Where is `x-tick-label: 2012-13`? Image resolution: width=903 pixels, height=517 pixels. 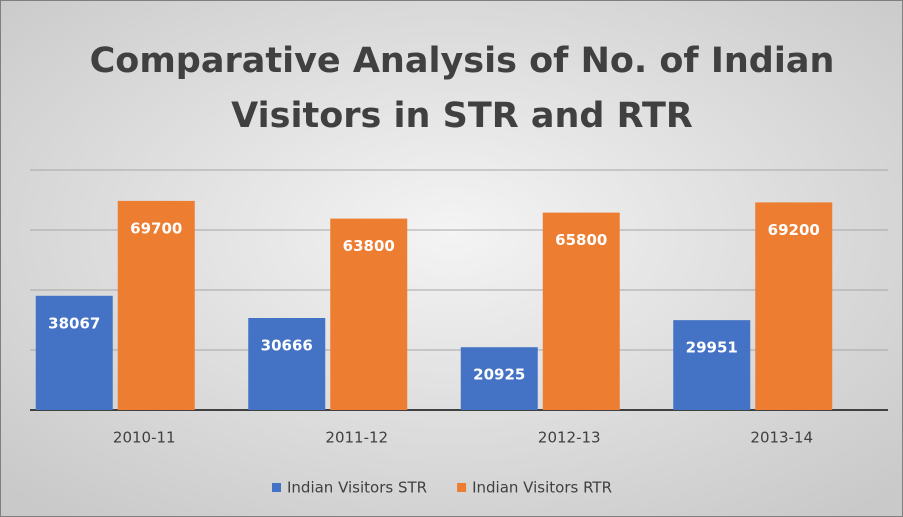
x-tick-label: 2012-13 is located at coordinates (569, 438).